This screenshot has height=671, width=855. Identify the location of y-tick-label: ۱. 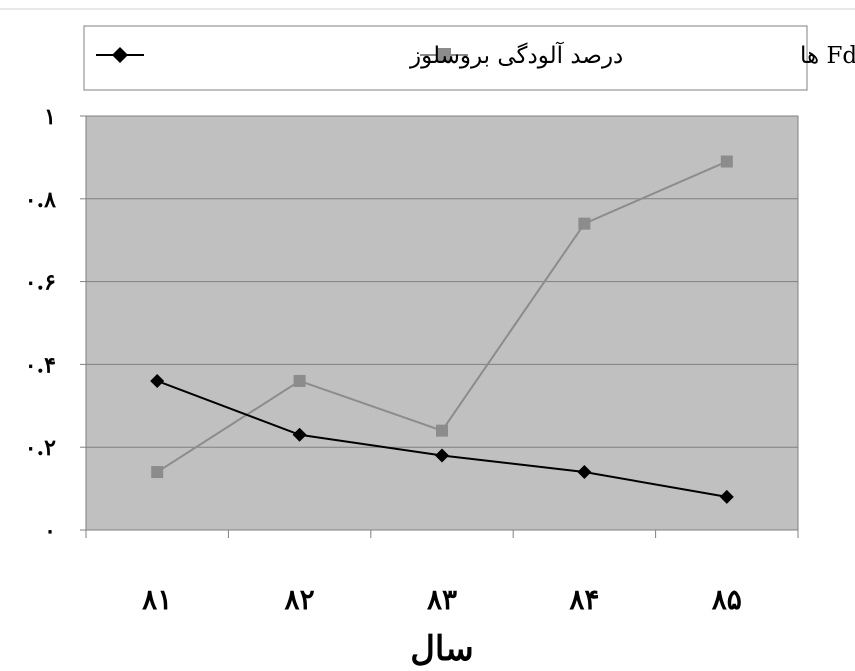
(50, 117).